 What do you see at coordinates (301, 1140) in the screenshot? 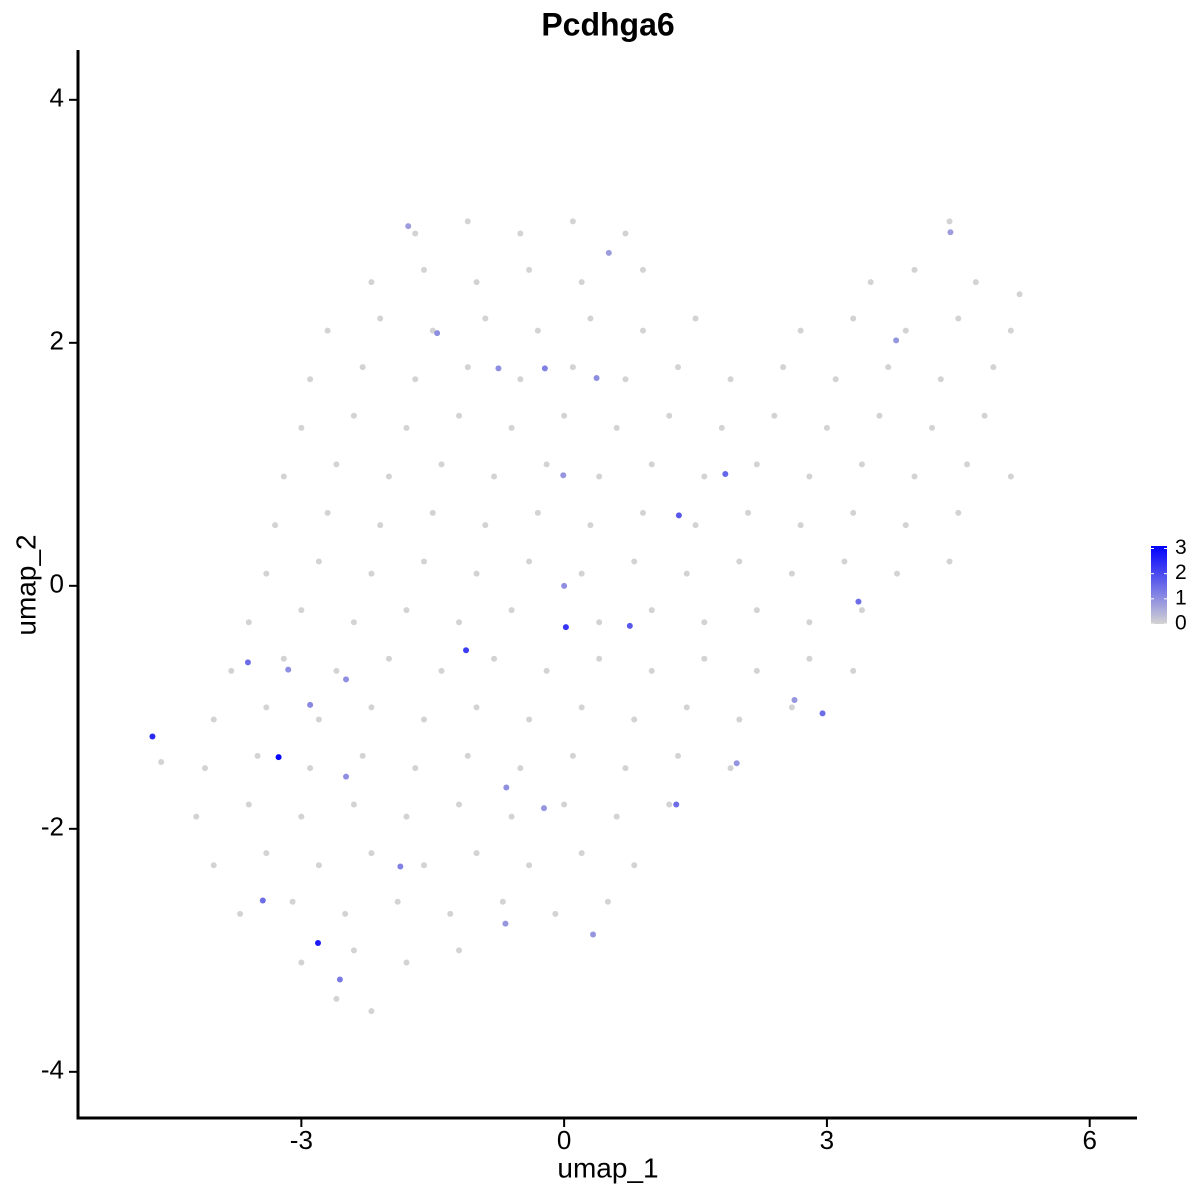
I see `x-tick-label: -3` at bounding box center [301, 1140].